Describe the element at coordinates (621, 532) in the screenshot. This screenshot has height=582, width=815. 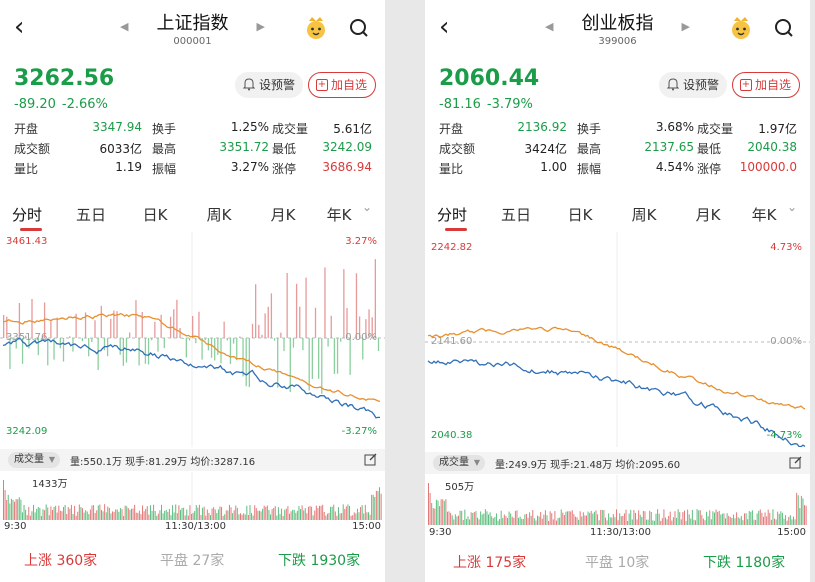
I see `time-mid: 11:30/13:00` at that location.